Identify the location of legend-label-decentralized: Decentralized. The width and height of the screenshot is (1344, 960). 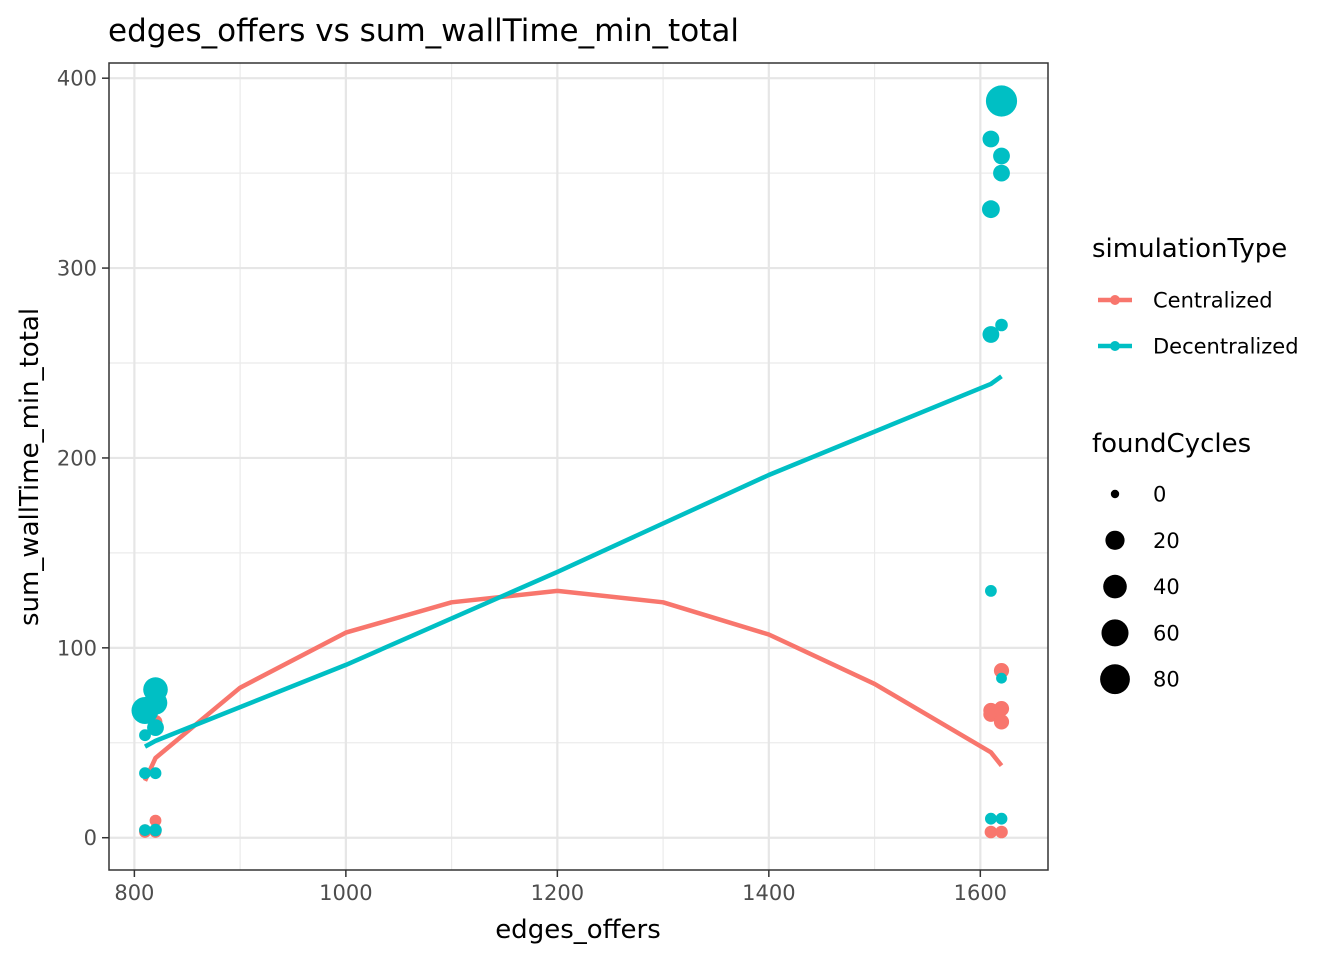
(1226, 347).